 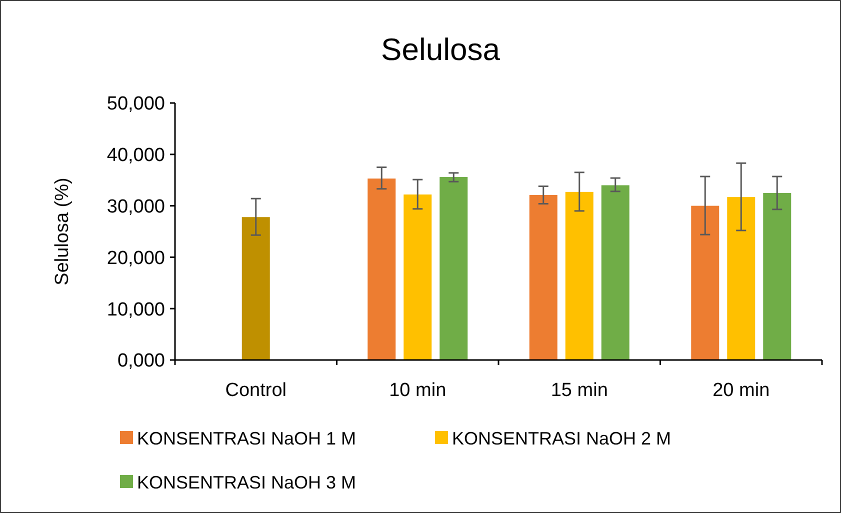 I want to click on y-tick-label: 40,000, so click(x=135, y=155).